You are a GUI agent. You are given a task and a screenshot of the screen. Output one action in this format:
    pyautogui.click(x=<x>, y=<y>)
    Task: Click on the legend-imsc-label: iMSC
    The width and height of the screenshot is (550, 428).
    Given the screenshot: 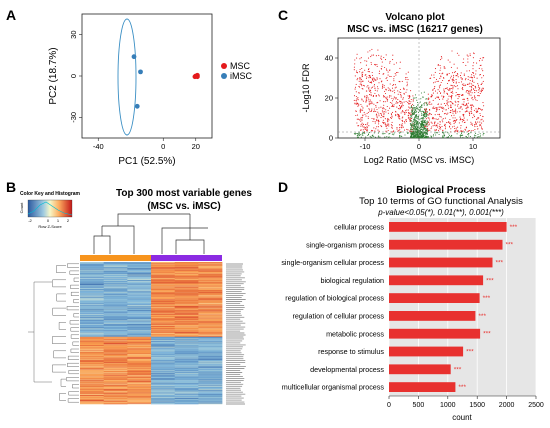 What is the action you would take?
    pyautogui.click(x=241, y=76)
    